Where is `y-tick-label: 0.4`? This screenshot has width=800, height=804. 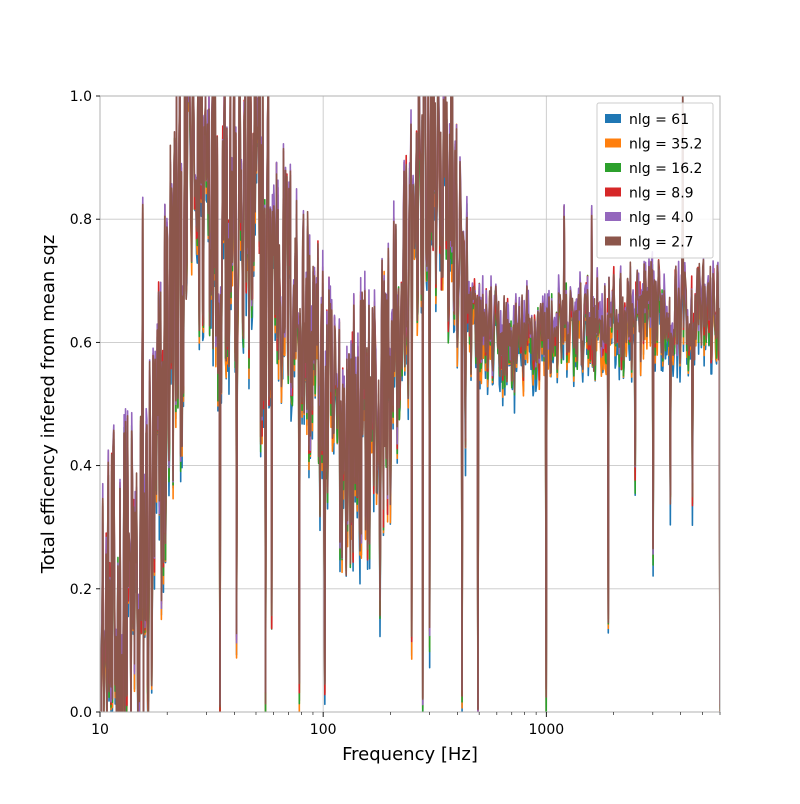
y-tick-label: 0.4 is located at coordinates (81, 467).